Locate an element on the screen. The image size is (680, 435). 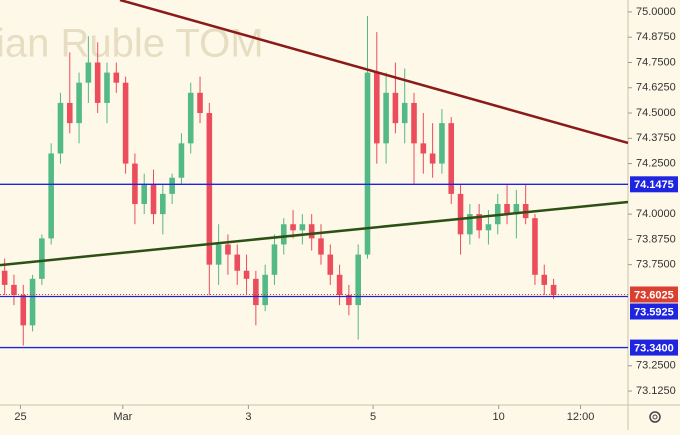
x-tick-label: 12:00 is located at coordinates (581, 417).